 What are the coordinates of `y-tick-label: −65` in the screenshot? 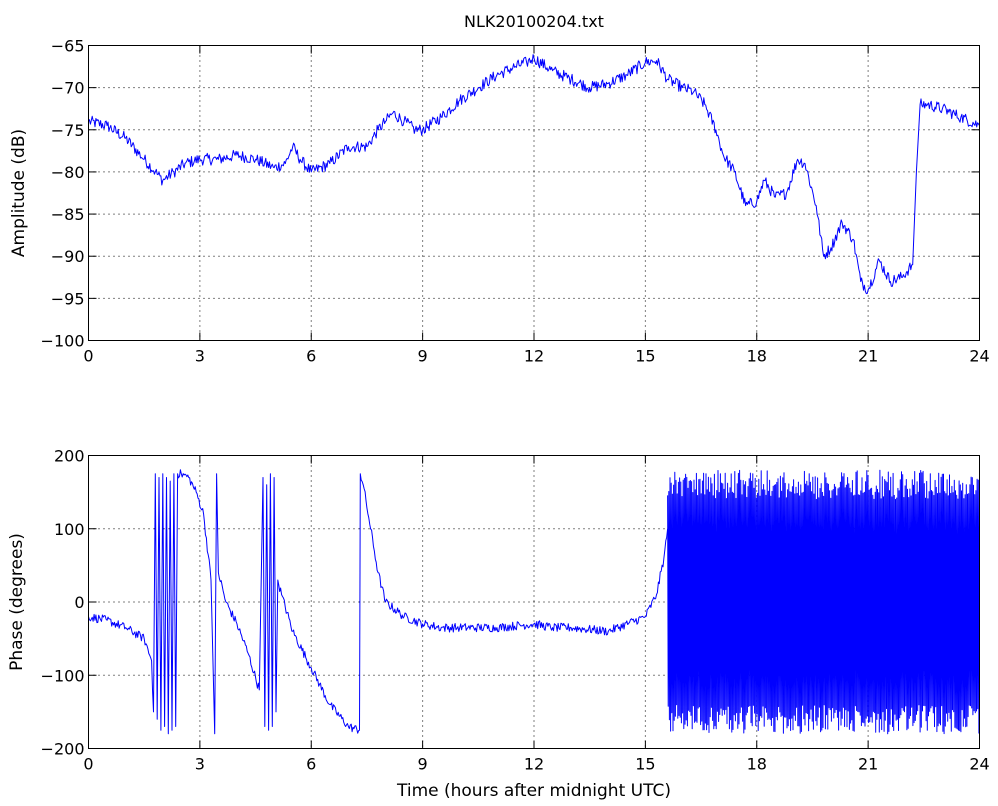 It's located at (68, 46).